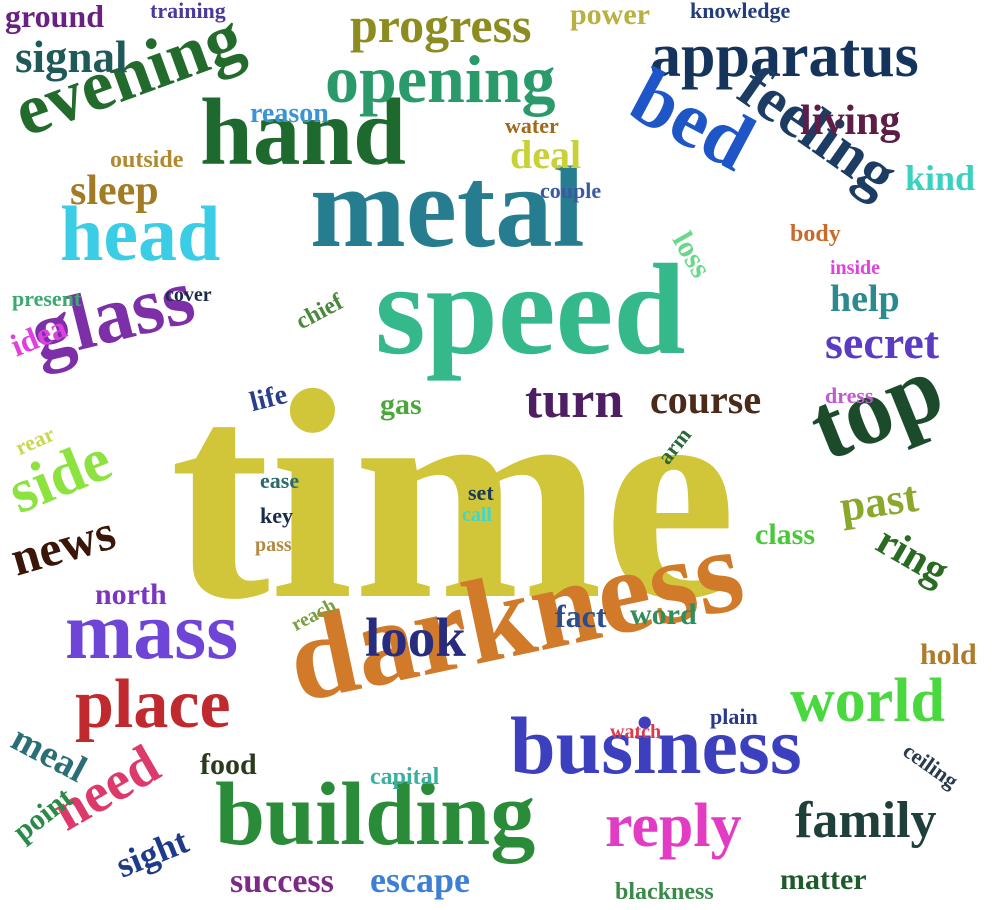  Describe the element at coordinates (415, 637) in the screenshot. I see `word-look: look` at that location.